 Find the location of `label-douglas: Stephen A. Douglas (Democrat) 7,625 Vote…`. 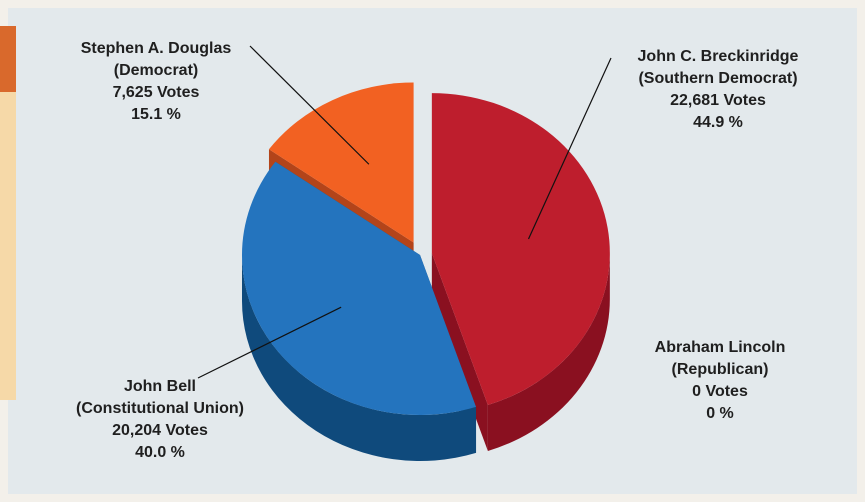

label-douglas: Stephen A. Douglas (Democrat) 7,625 Vote… is located at coordinates (156, 82).